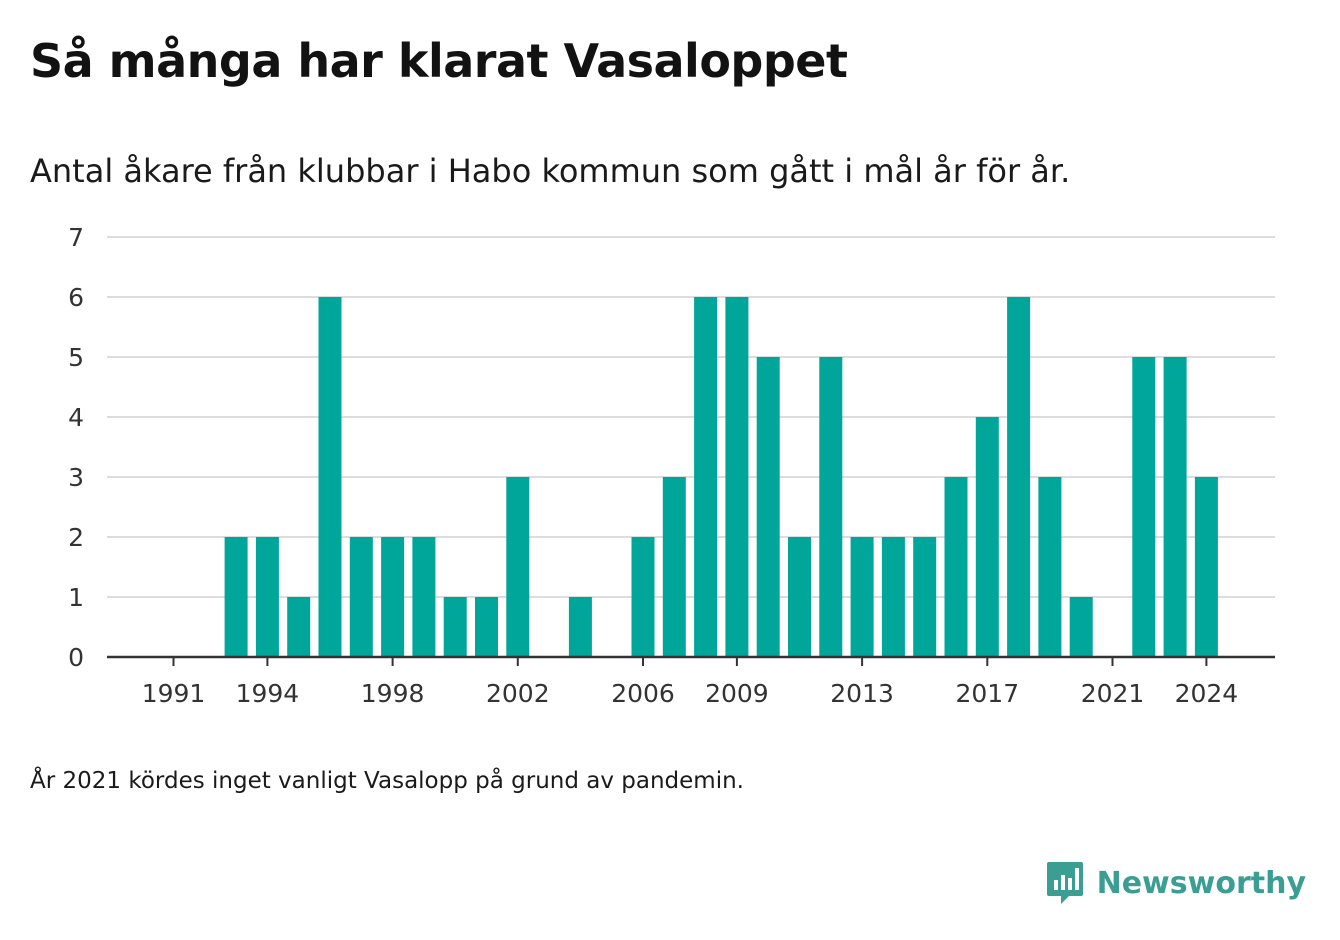 This screenshot has height=940, width=1340. What do you see at coordinates (987, 693) in the screenshot?
I see `x-tick-label: 2017` at bounding box center [987, 693].